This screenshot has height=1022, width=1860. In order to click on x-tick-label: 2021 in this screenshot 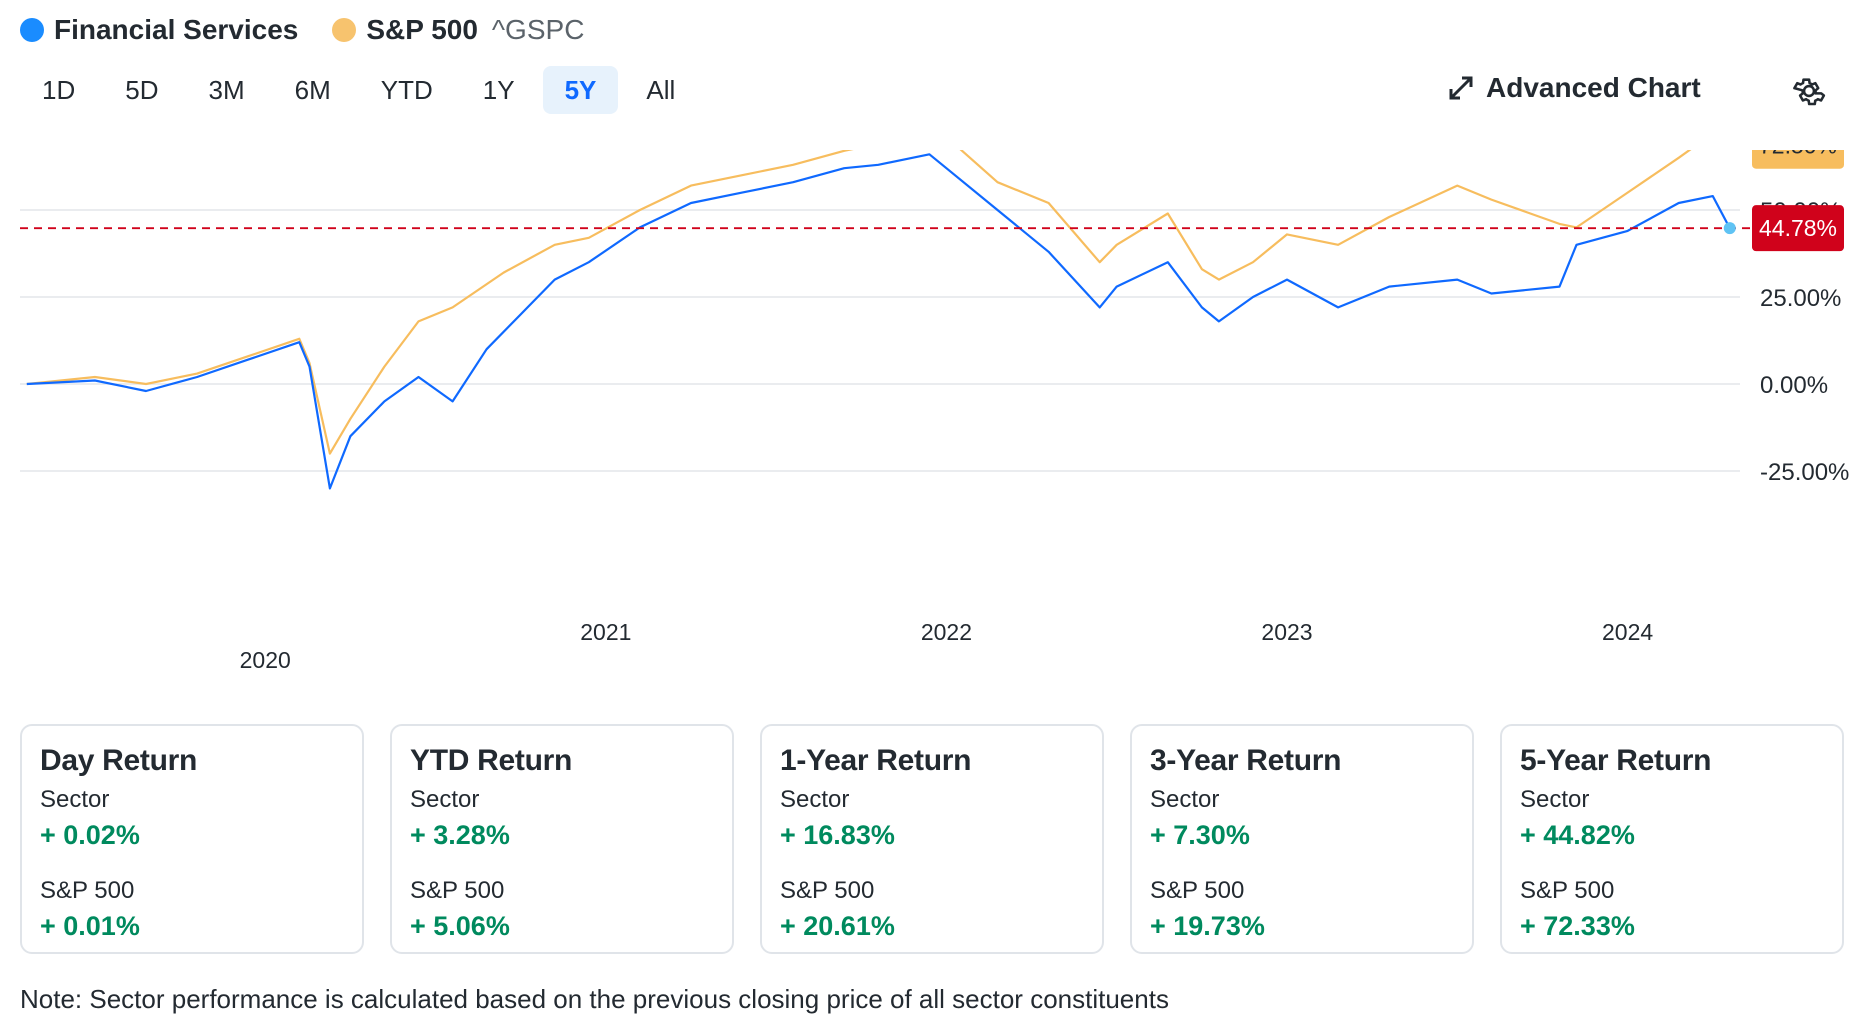, I will do `click(605, 632)`.